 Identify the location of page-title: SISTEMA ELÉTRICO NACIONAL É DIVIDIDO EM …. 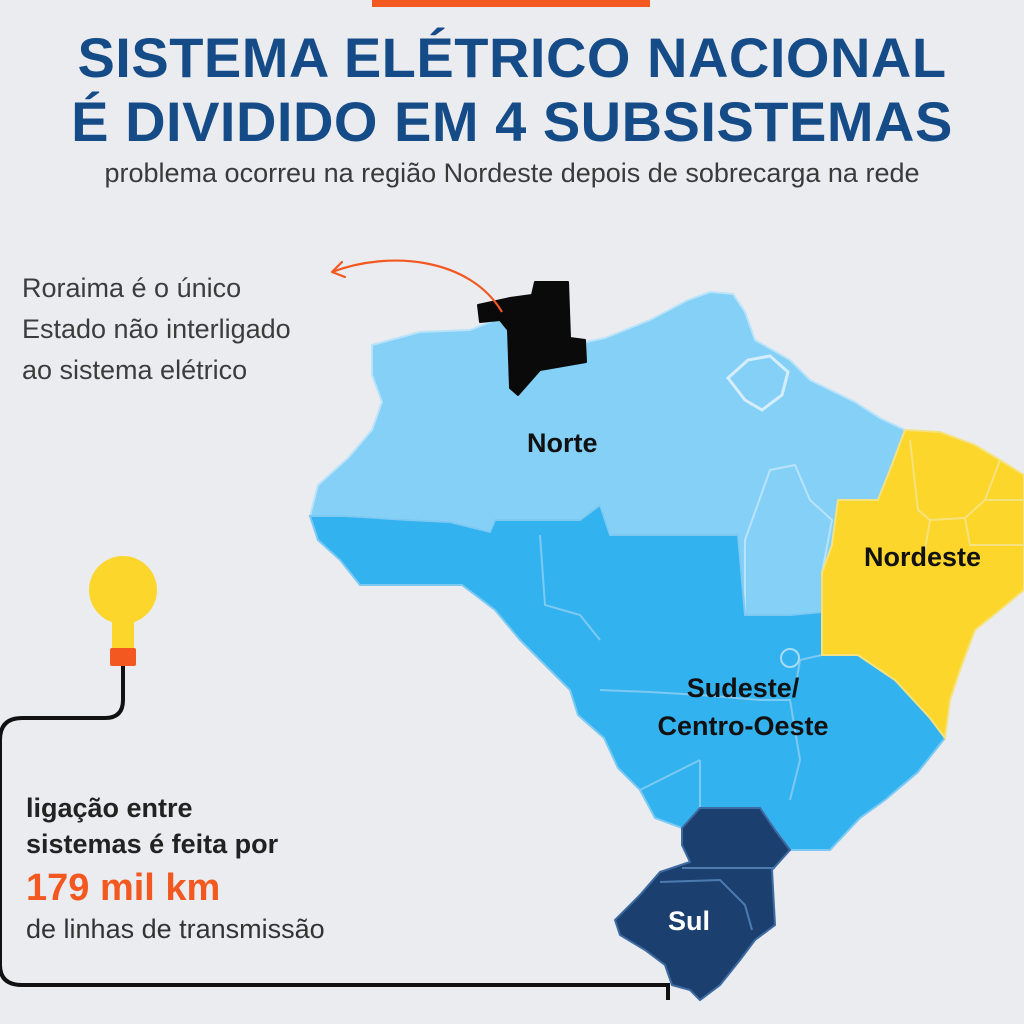
(512, 90).